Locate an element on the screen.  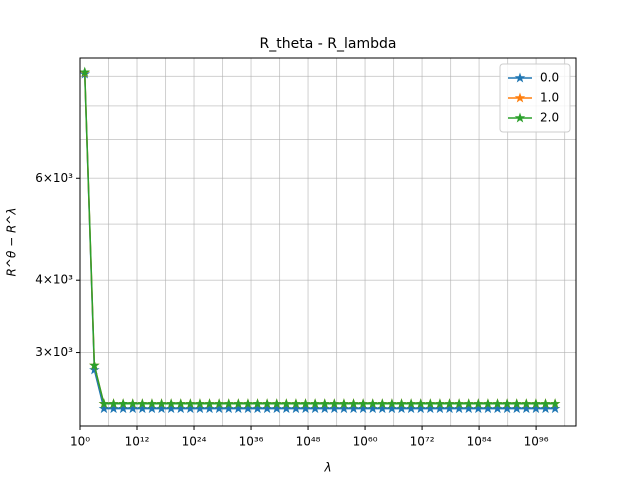
x-tick-label: 10³⁶ is located at coordinates (251, 442).